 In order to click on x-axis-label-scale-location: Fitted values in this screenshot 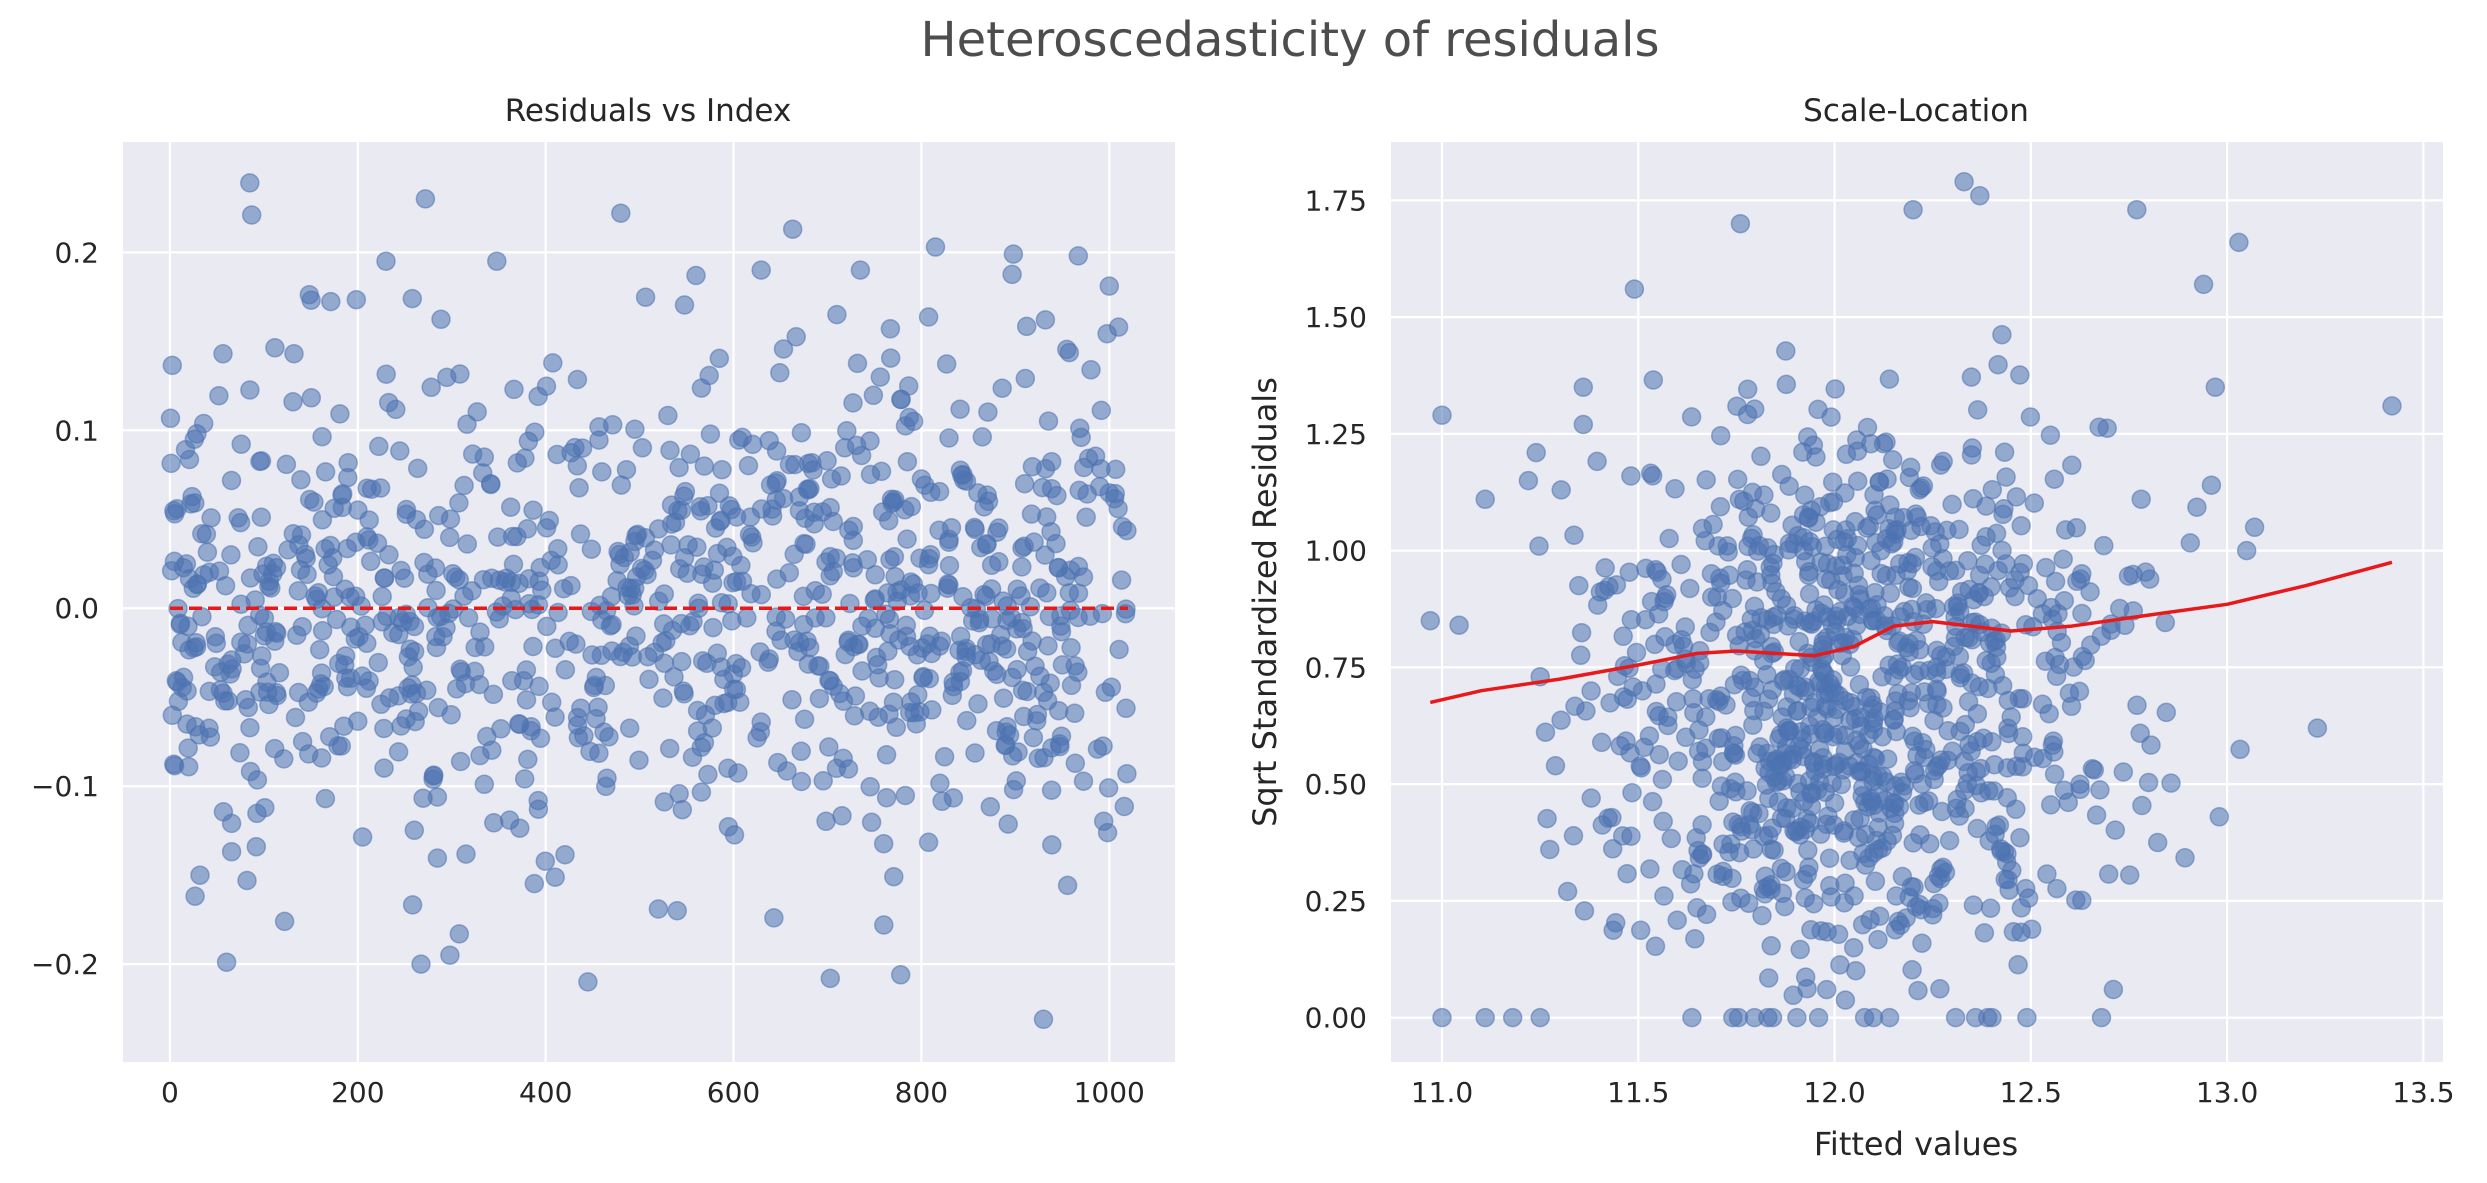, I will do `click(1916, 1144)`.